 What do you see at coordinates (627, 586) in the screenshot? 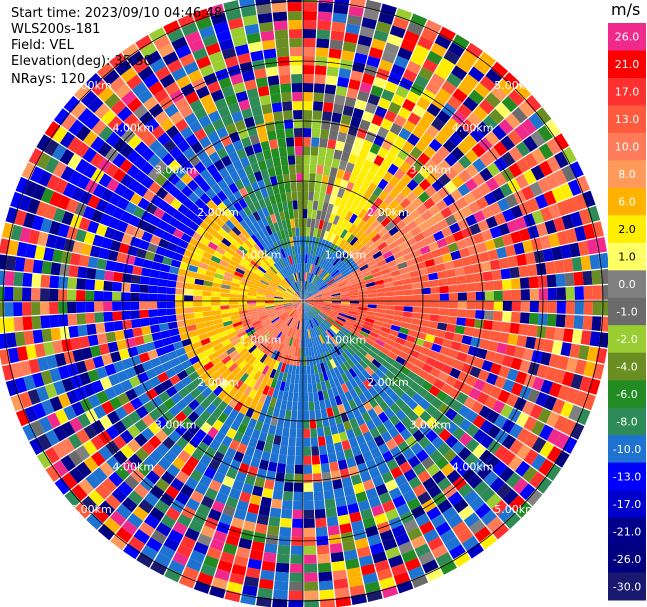
I see `colorbar-band` at bounding box center [627, 586].